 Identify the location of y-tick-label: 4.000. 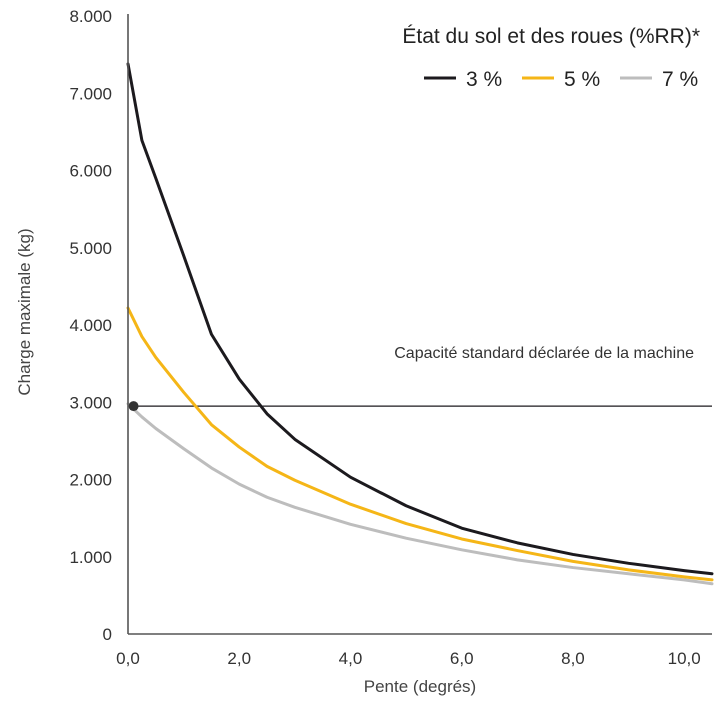
(90, 325).